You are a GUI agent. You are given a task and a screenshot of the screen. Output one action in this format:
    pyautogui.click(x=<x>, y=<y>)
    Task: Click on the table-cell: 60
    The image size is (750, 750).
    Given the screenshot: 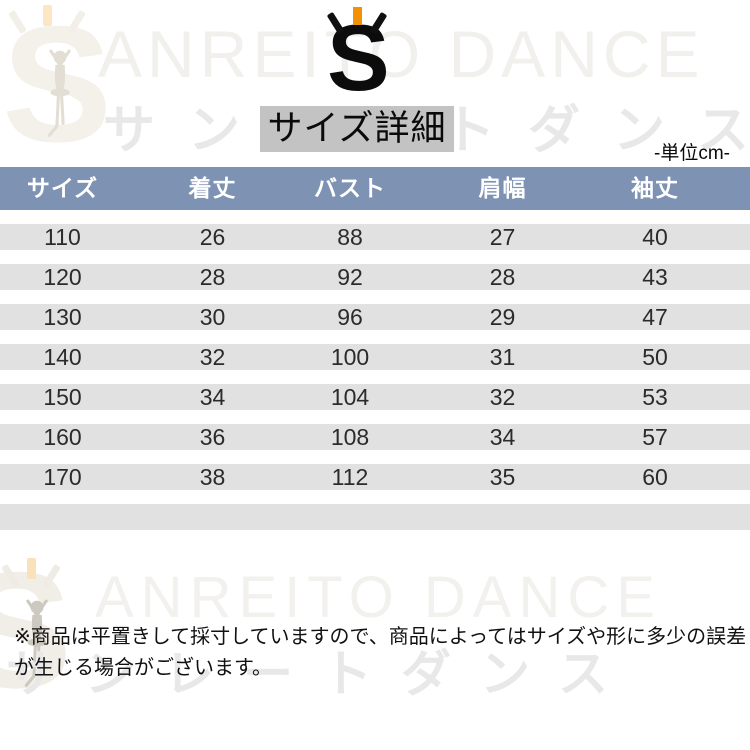 What is the action you would take?
    pyautogui.click(x=655, y=477)
    